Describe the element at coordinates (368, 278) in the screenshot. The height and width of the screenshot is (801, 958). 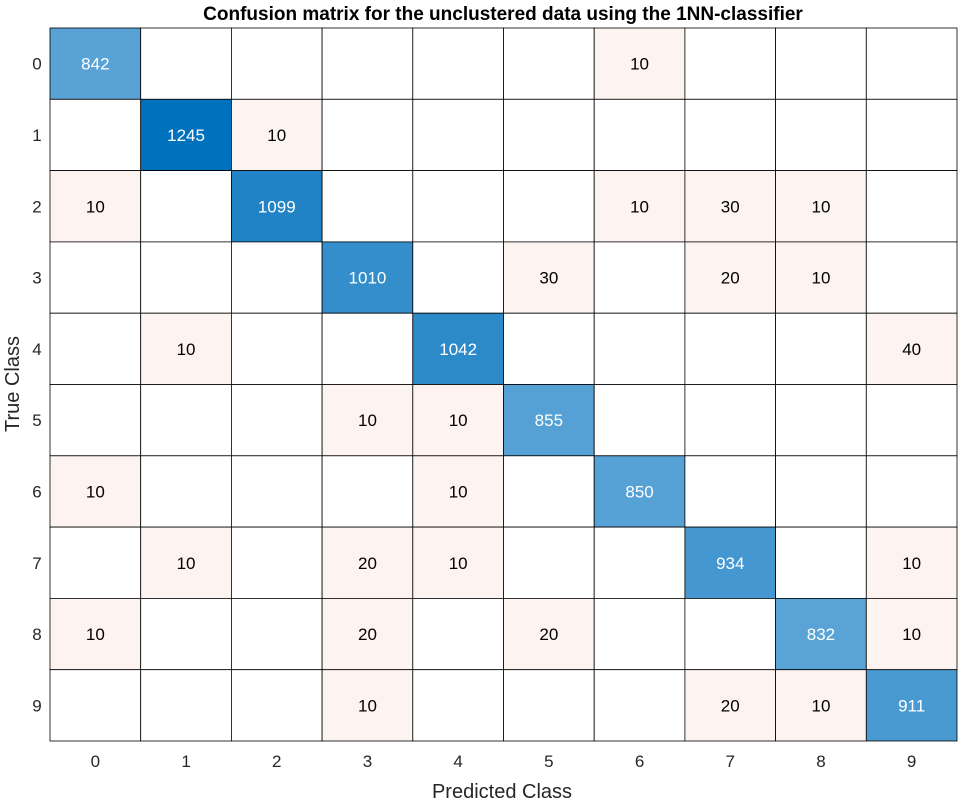
I see `cell-value-label: 1010` at that location.